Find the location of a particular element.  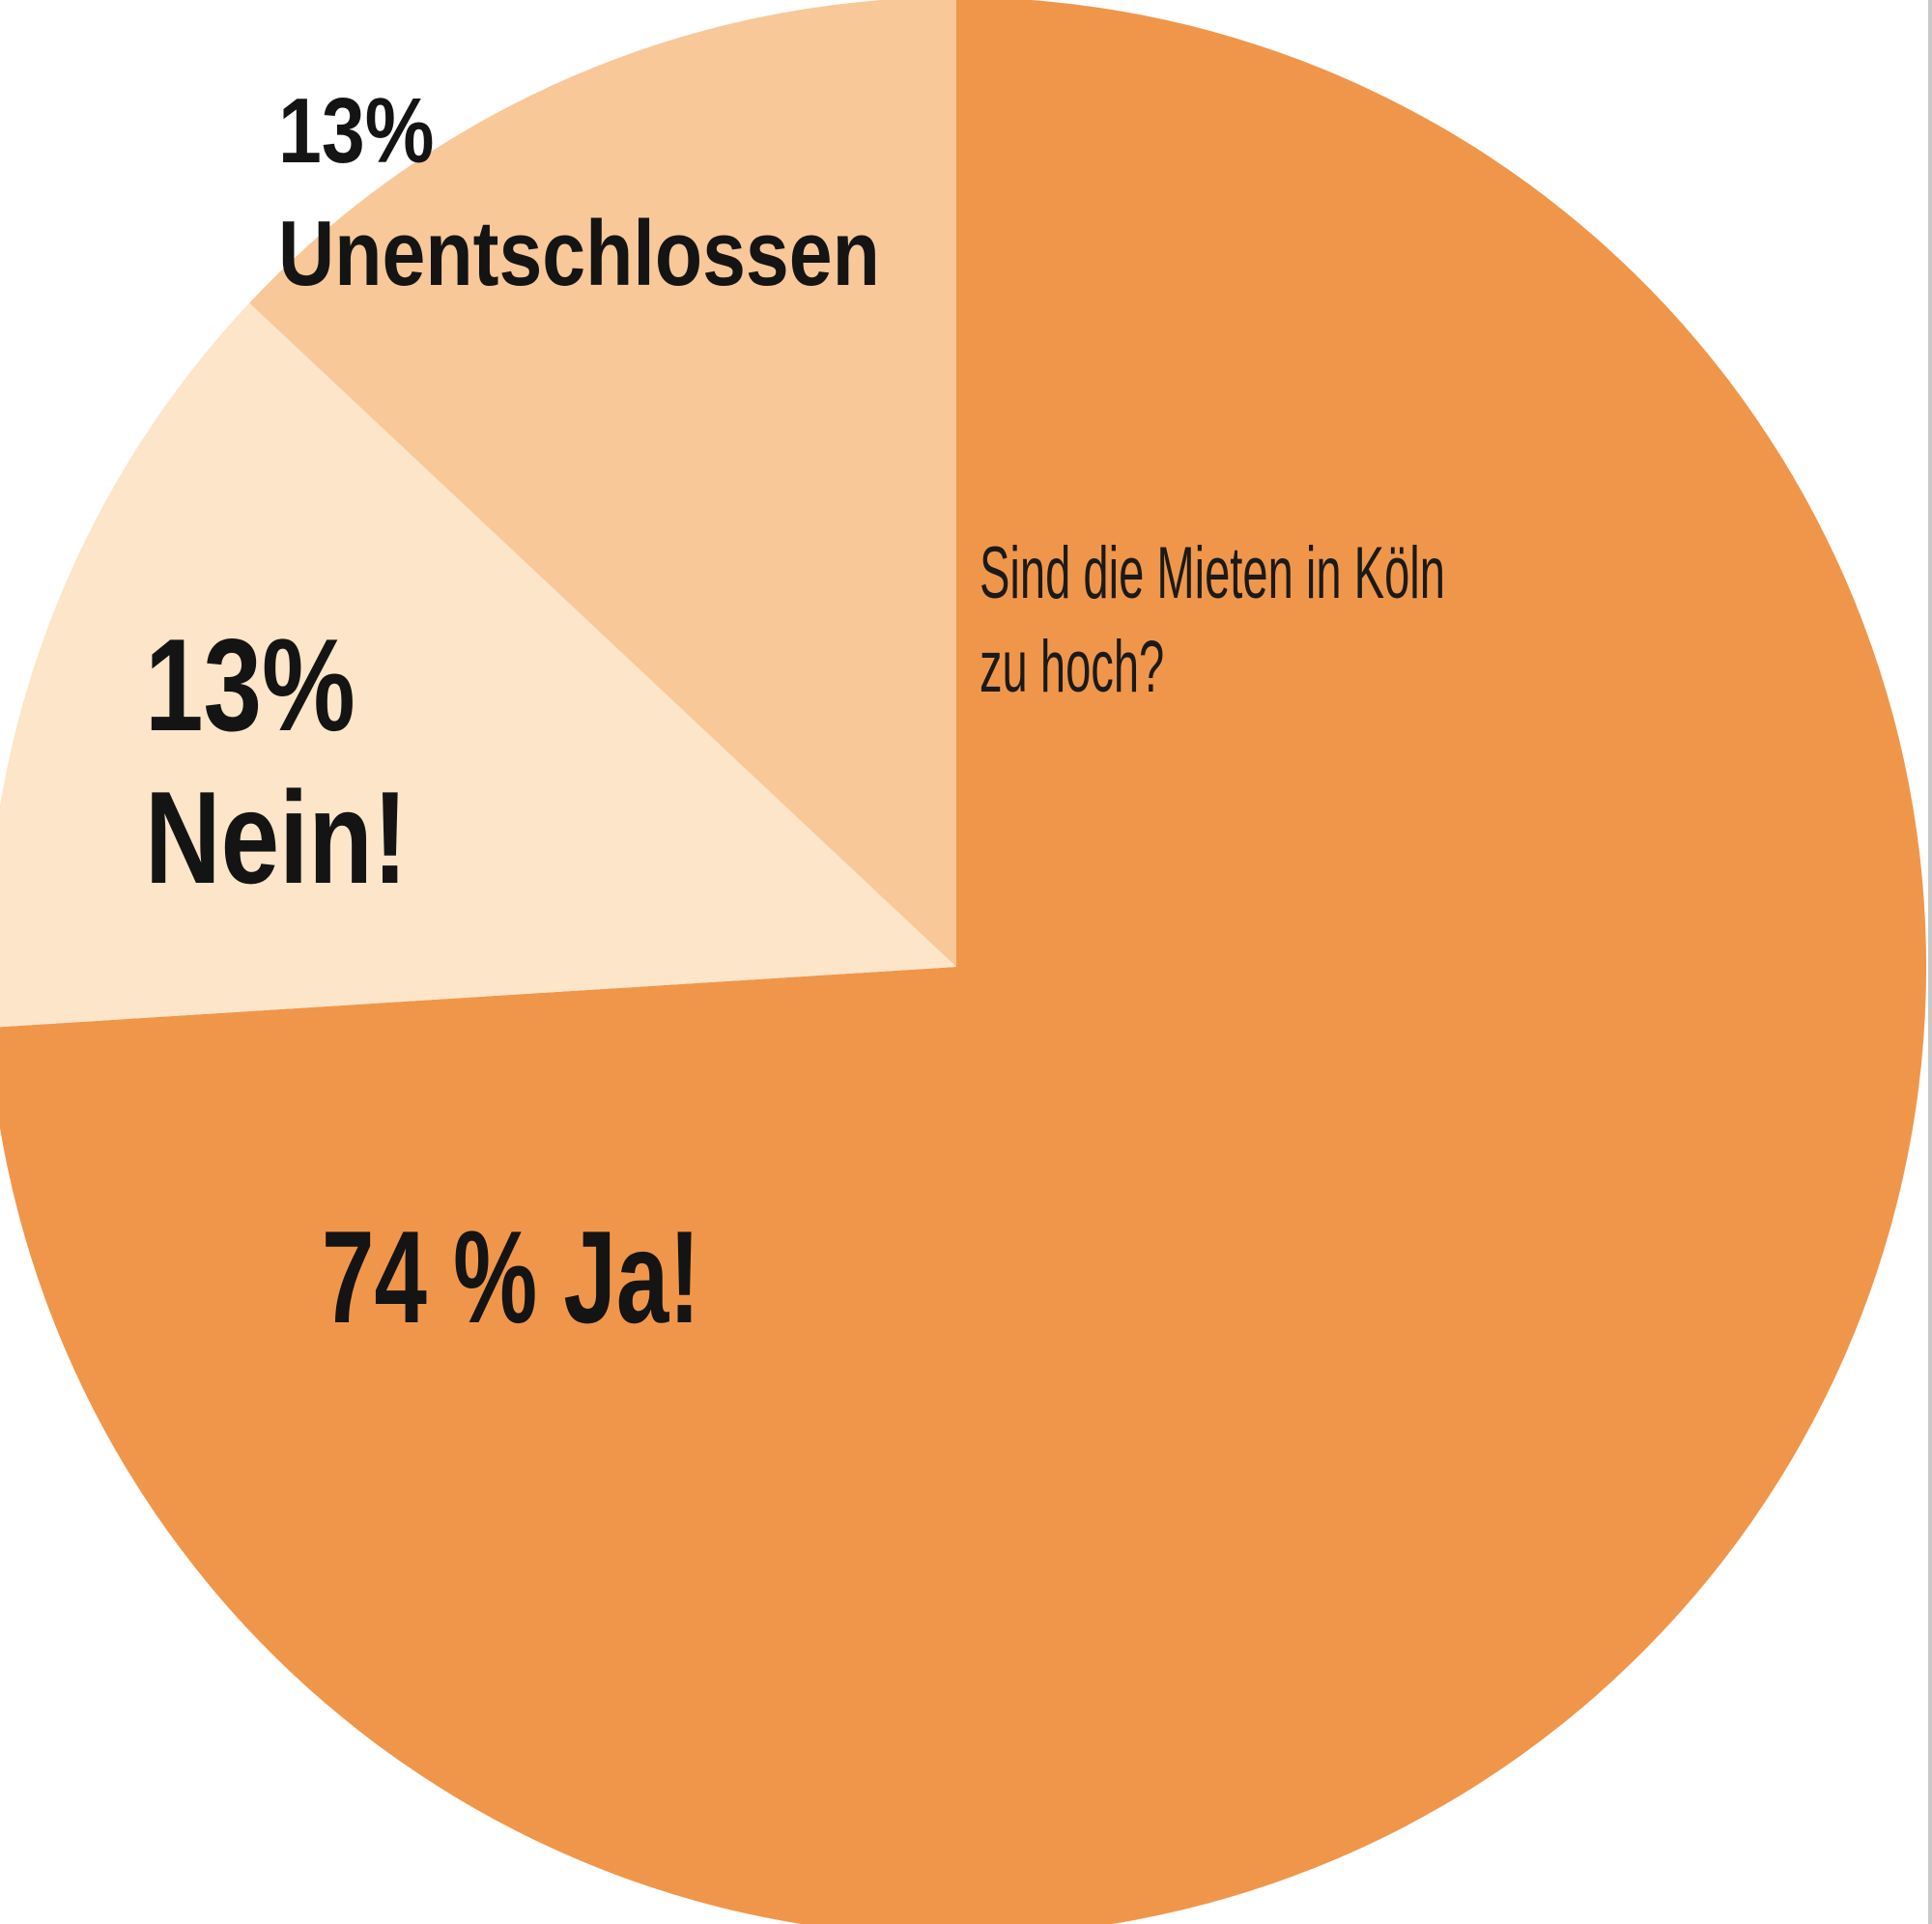

label-no-text: Nein! is located at coordinates (276, 837).